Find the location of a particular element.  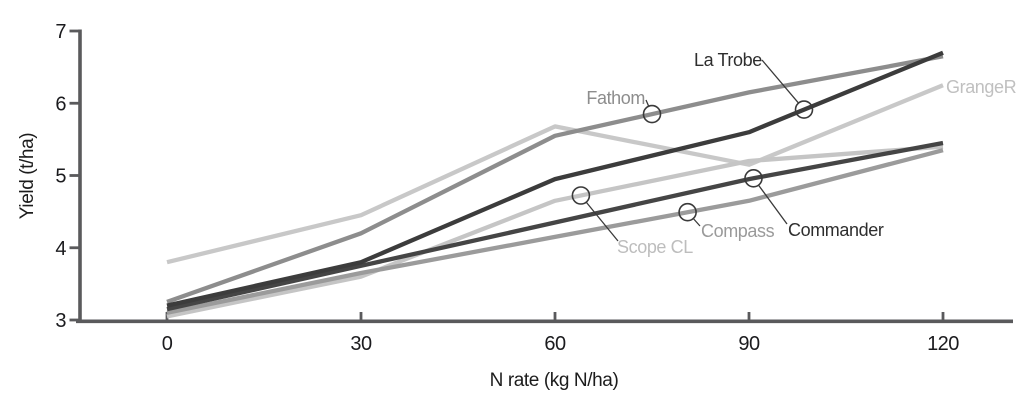

leader-line-commander is located at coordinates (772, 204).